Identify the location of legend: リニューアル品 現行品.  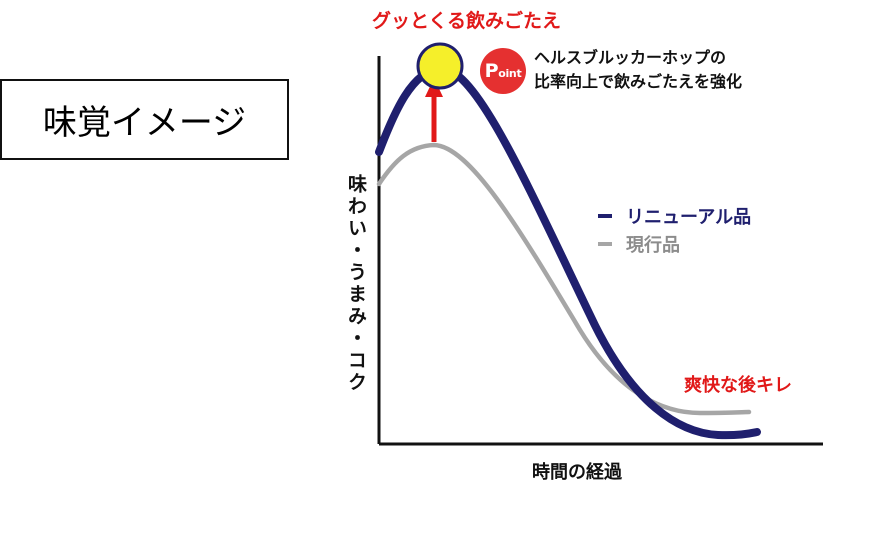
(674, 230).